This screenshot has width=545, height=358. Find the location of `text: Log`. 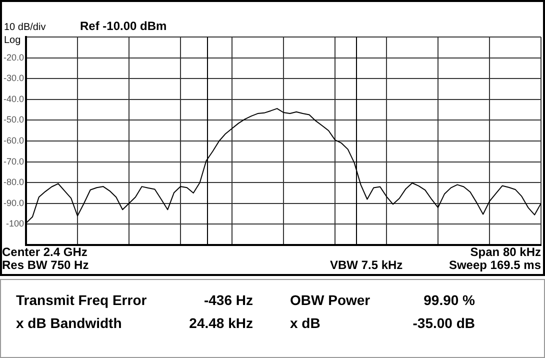

text: Log is located at coordinates (12, 40).